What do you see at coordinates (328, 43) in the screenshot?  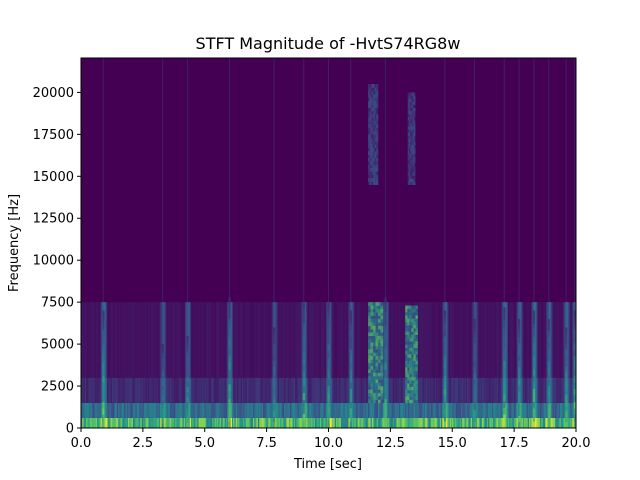 I see `chart-title: STFT Magnitude of -HvtS74RG8w` at bounding box center [328, 43].